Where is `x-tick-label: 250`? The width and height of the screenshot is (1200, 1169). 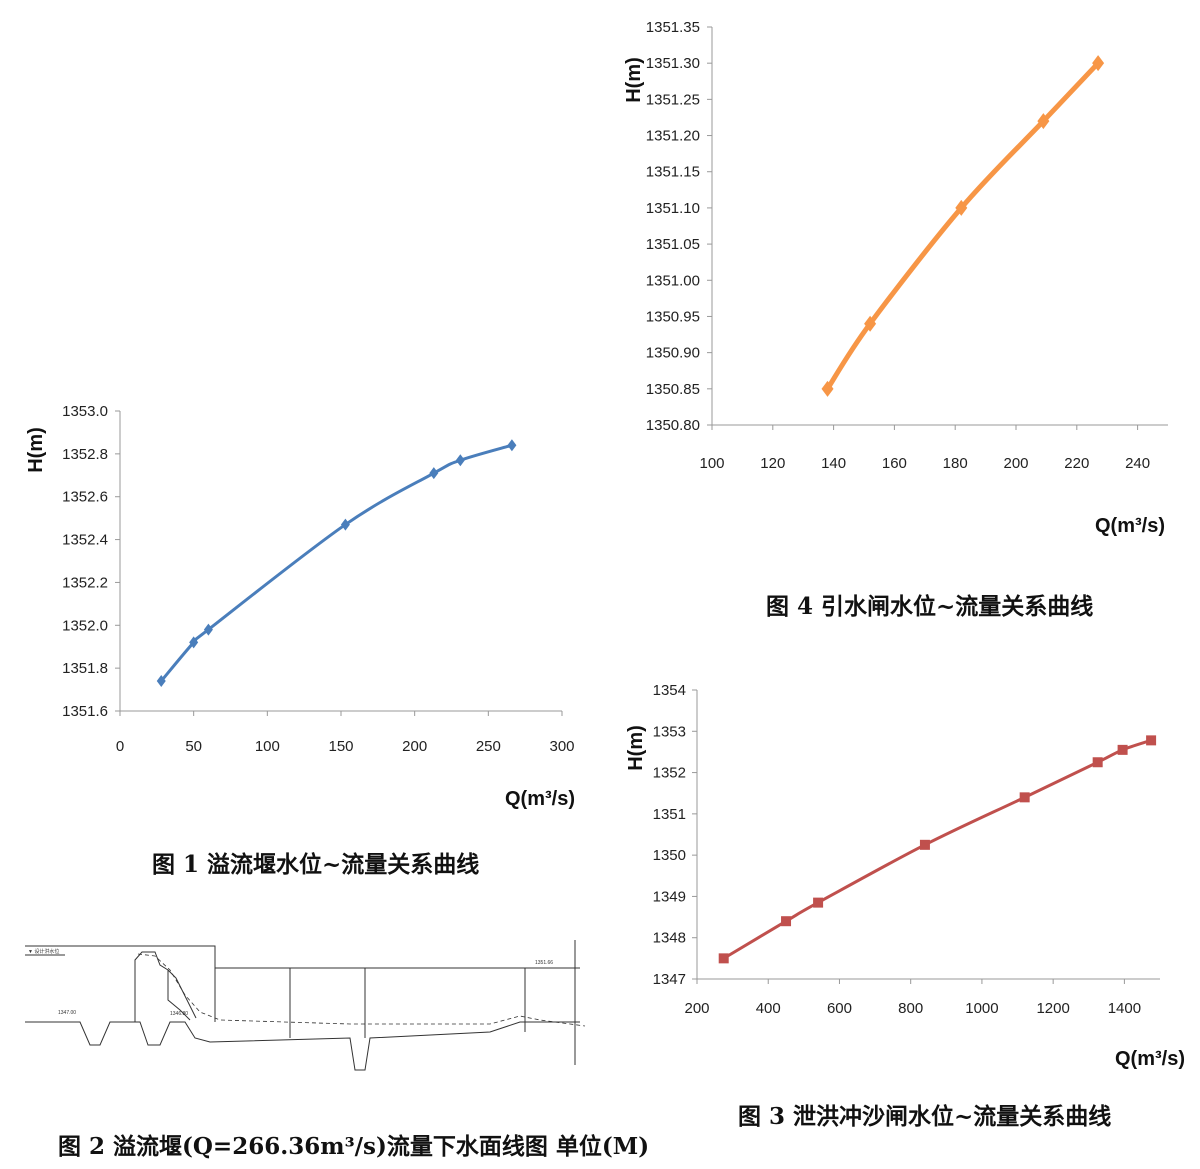 x-tick-label: 250 is located at coordinates (488, 746).